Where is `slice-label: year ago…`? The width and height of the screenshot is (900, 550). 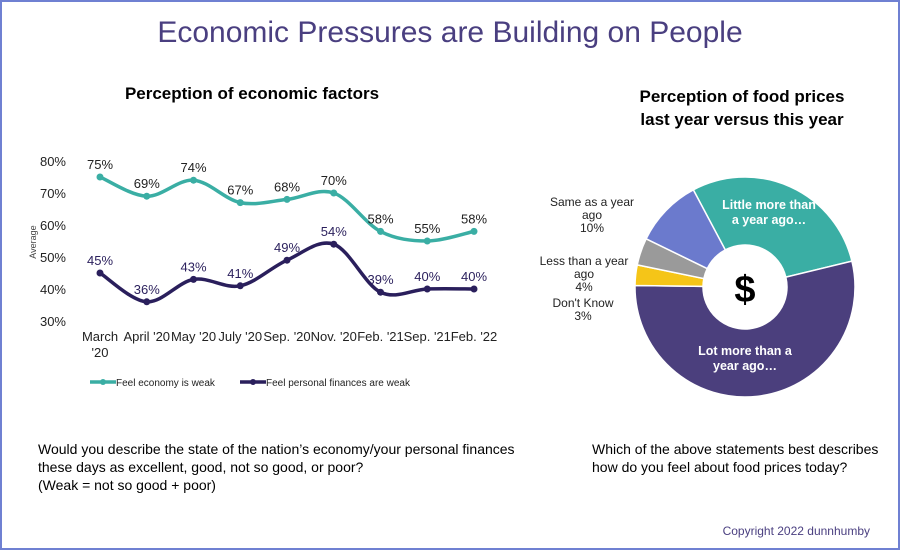
slice-label: year ago… is located at coordinates (745, 366).